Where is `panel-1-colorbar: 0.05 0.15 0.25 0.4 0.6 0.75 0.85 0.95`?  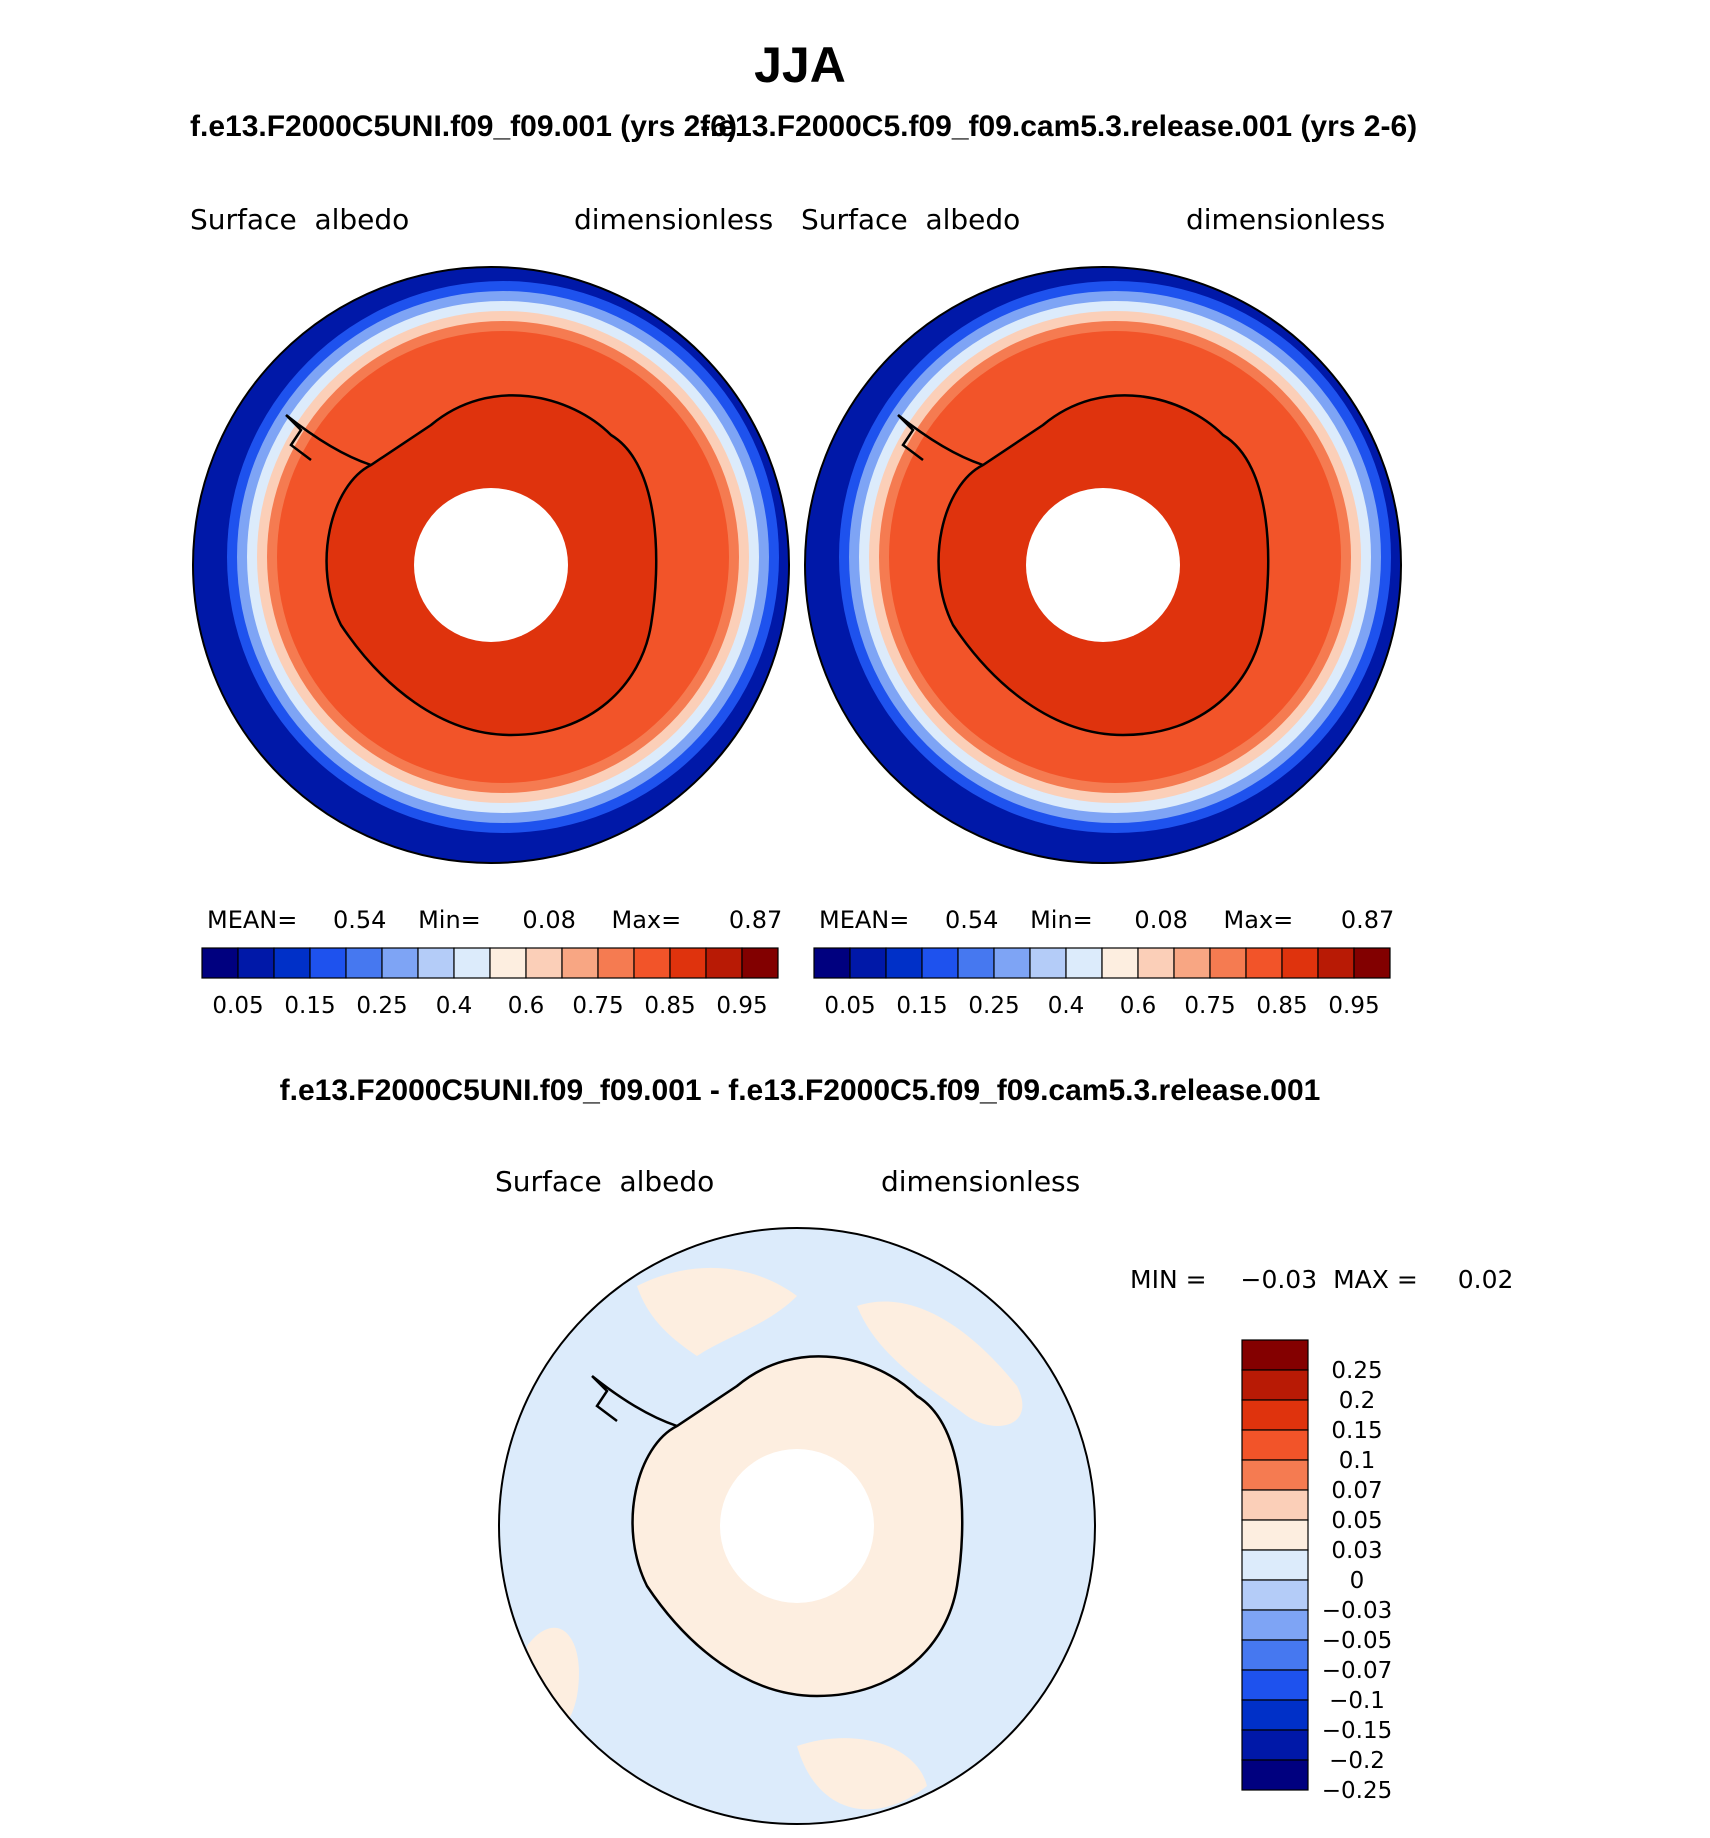
panel-1-colorbar: 0.05 0.15 0.25 0.4 0.6 0.75 0.85 0.95 is located at coordinates (490, 981).